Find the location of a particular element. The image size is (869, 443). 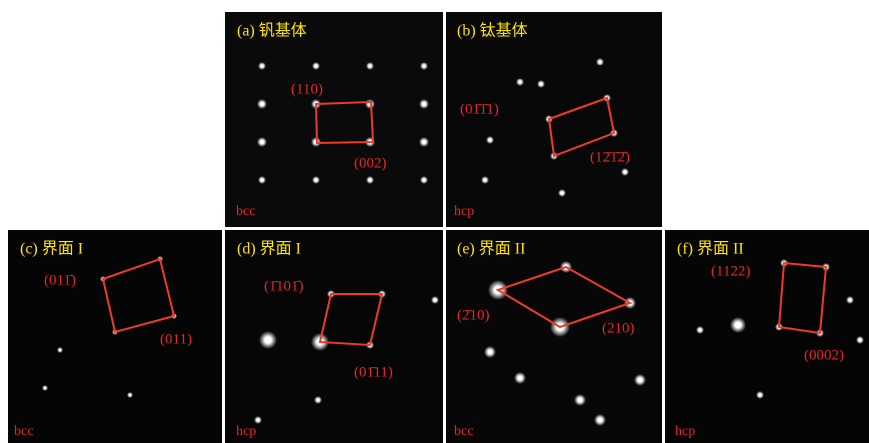

index-label: (011̄) is located at coordinates (60, 280).